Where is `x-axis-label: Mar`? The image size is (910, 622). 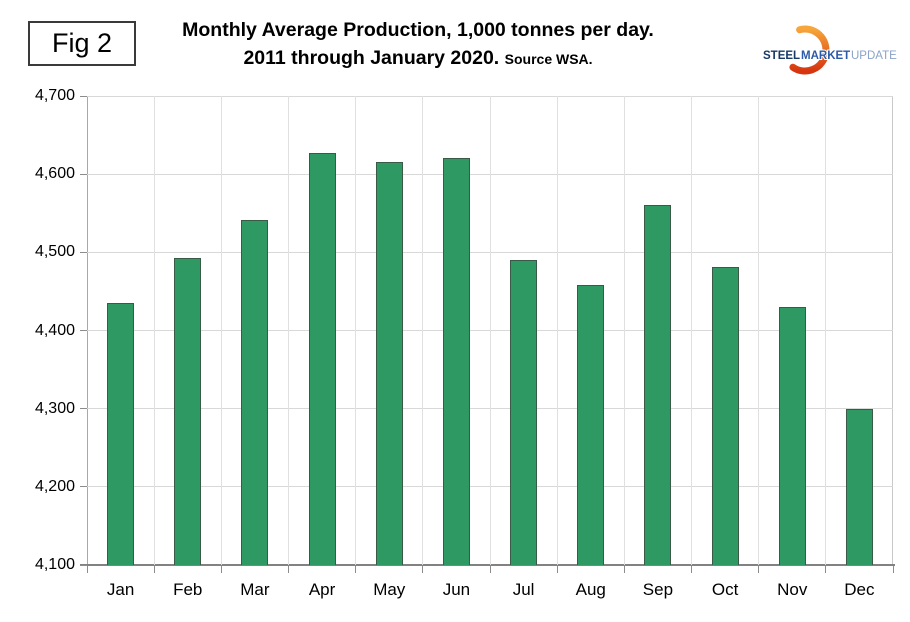 x-axis-label: Mar is located at coordinates (255, 589).